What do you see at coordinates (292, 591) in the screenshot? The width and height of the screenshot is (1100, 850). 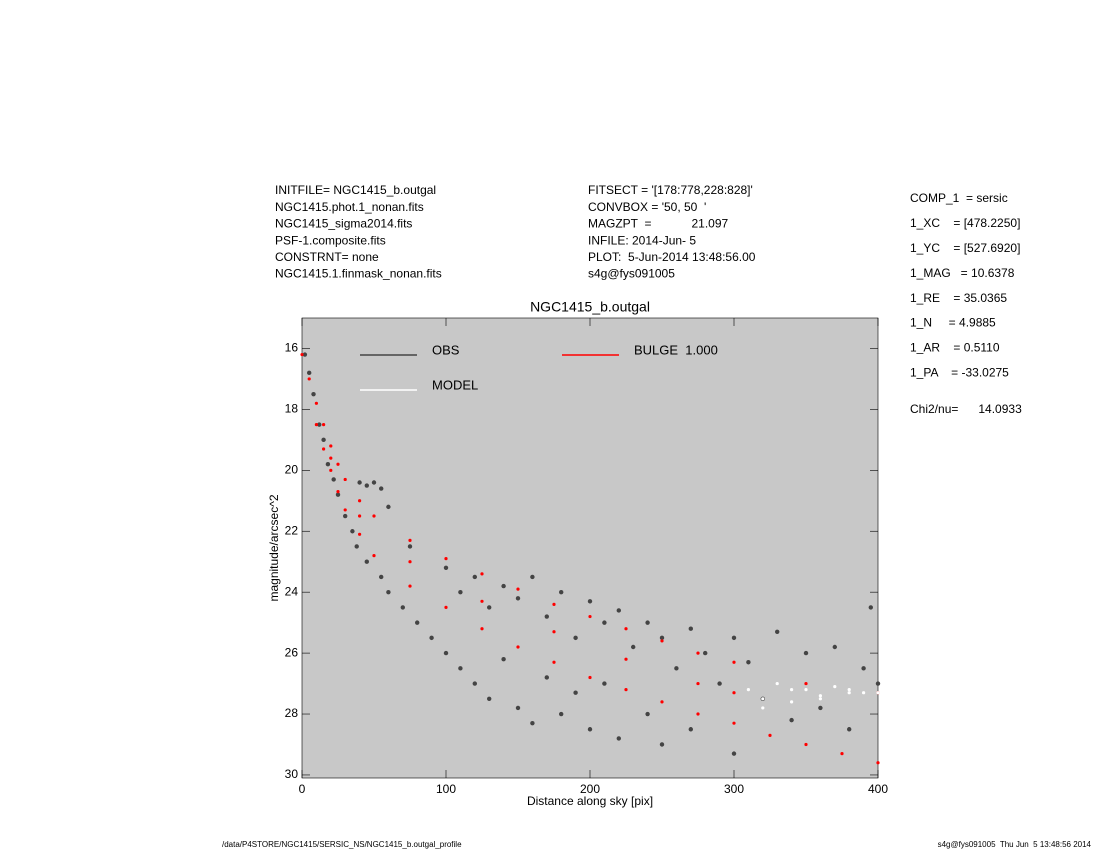 I see `y-tick-label: 24` at bounding box center [292, 591].